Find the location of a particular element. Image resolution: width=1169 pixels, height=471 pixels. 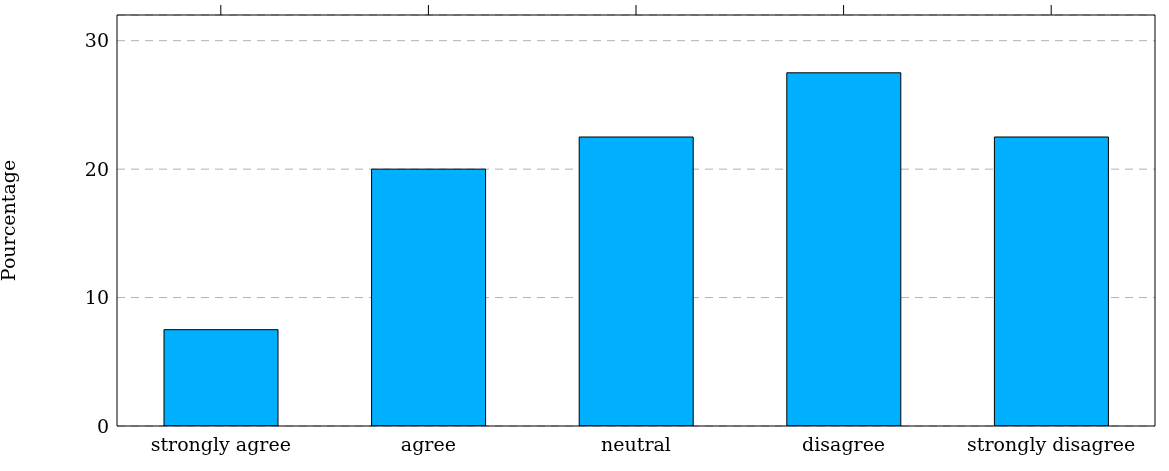

y-tick-label: 20 is located at coordinates (96, 168).